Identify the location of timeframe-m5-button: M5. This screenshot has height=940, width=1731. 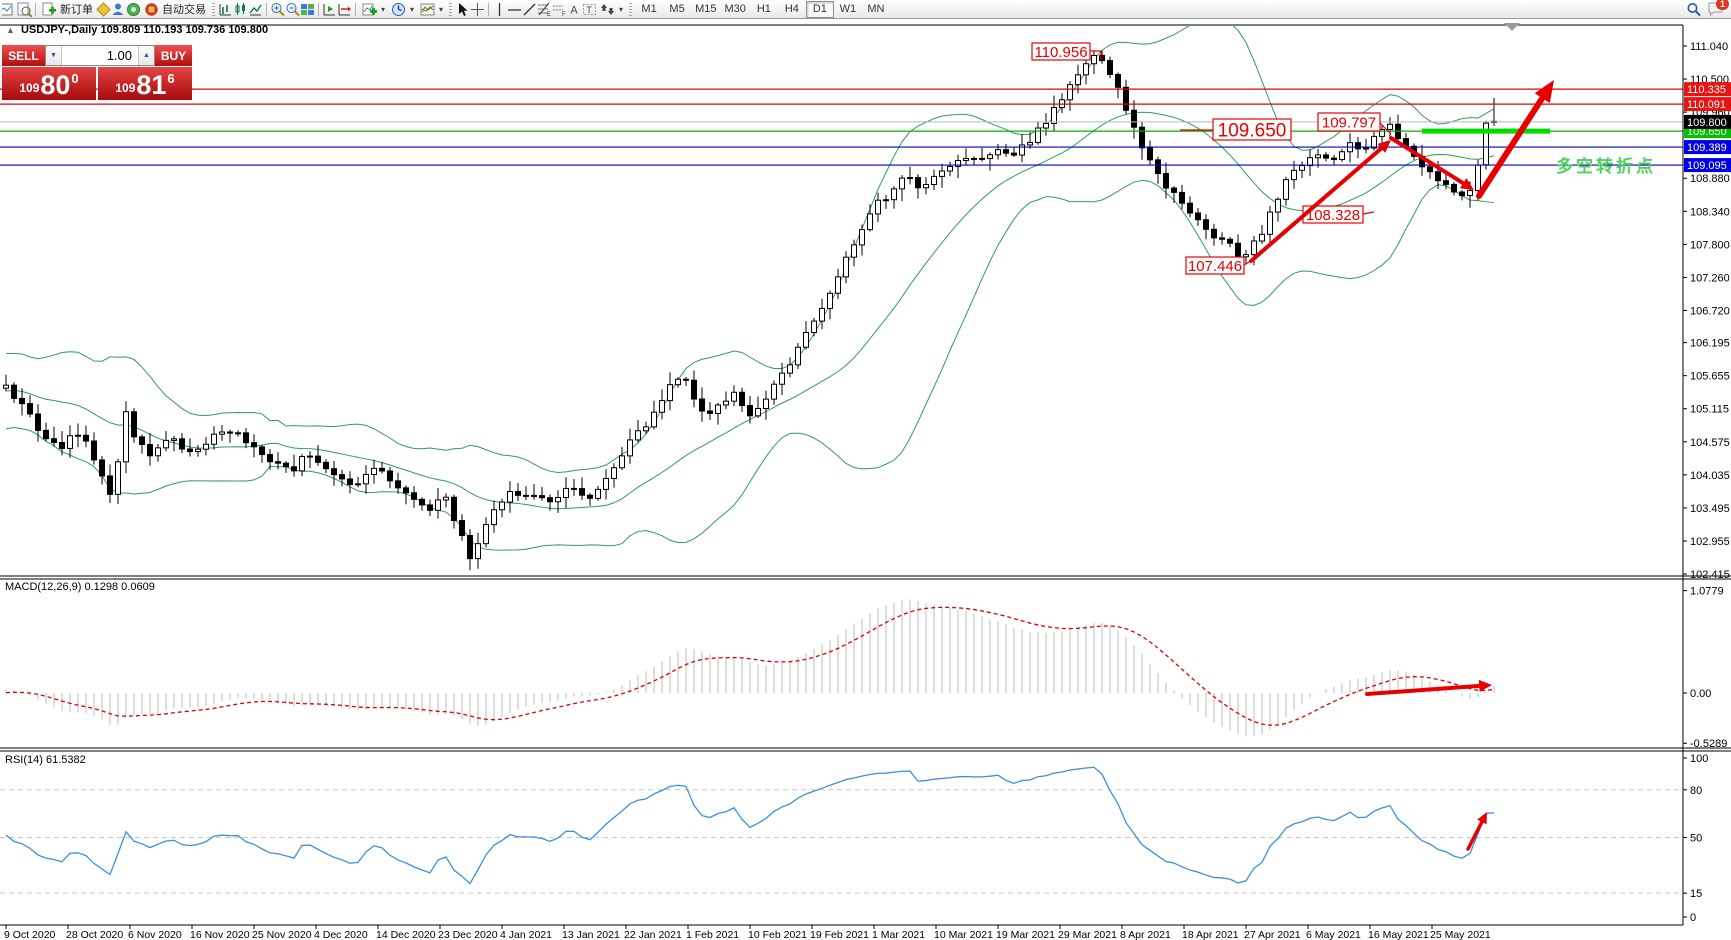
(677, 8).